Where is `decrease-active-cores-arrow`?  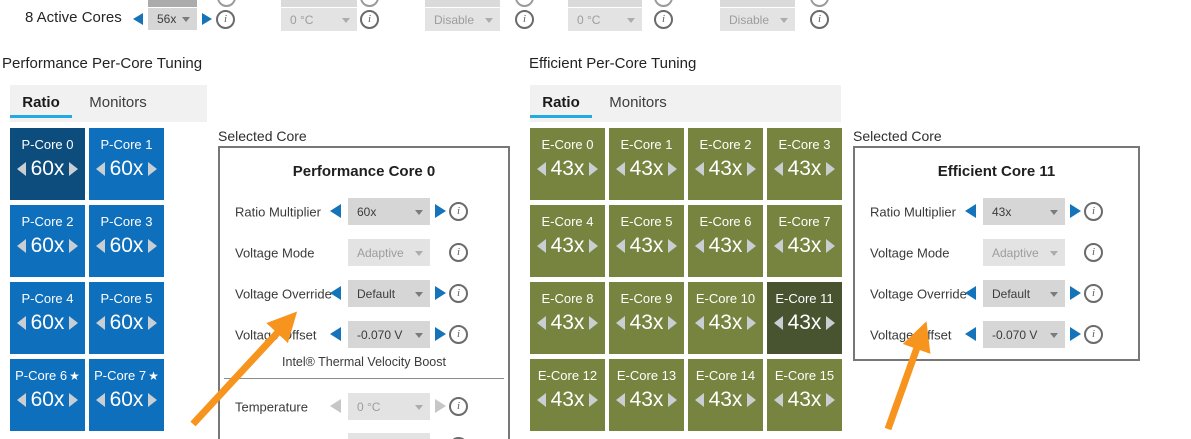 decrease-active-cores-arrow is located at coordinates (138, 19).